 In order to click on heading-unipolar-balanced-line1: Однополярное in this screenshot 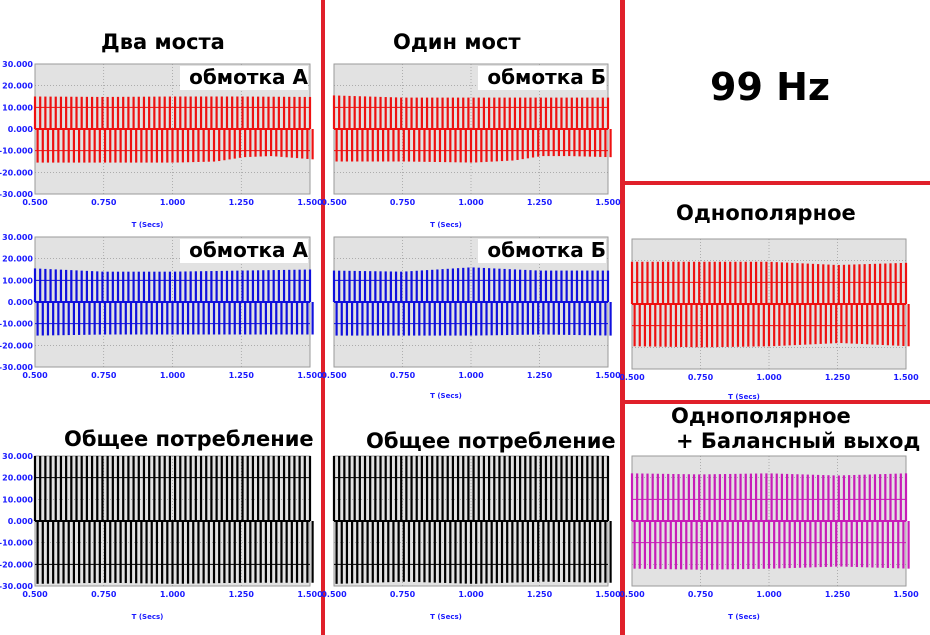, I will do `click(761, 416)`.